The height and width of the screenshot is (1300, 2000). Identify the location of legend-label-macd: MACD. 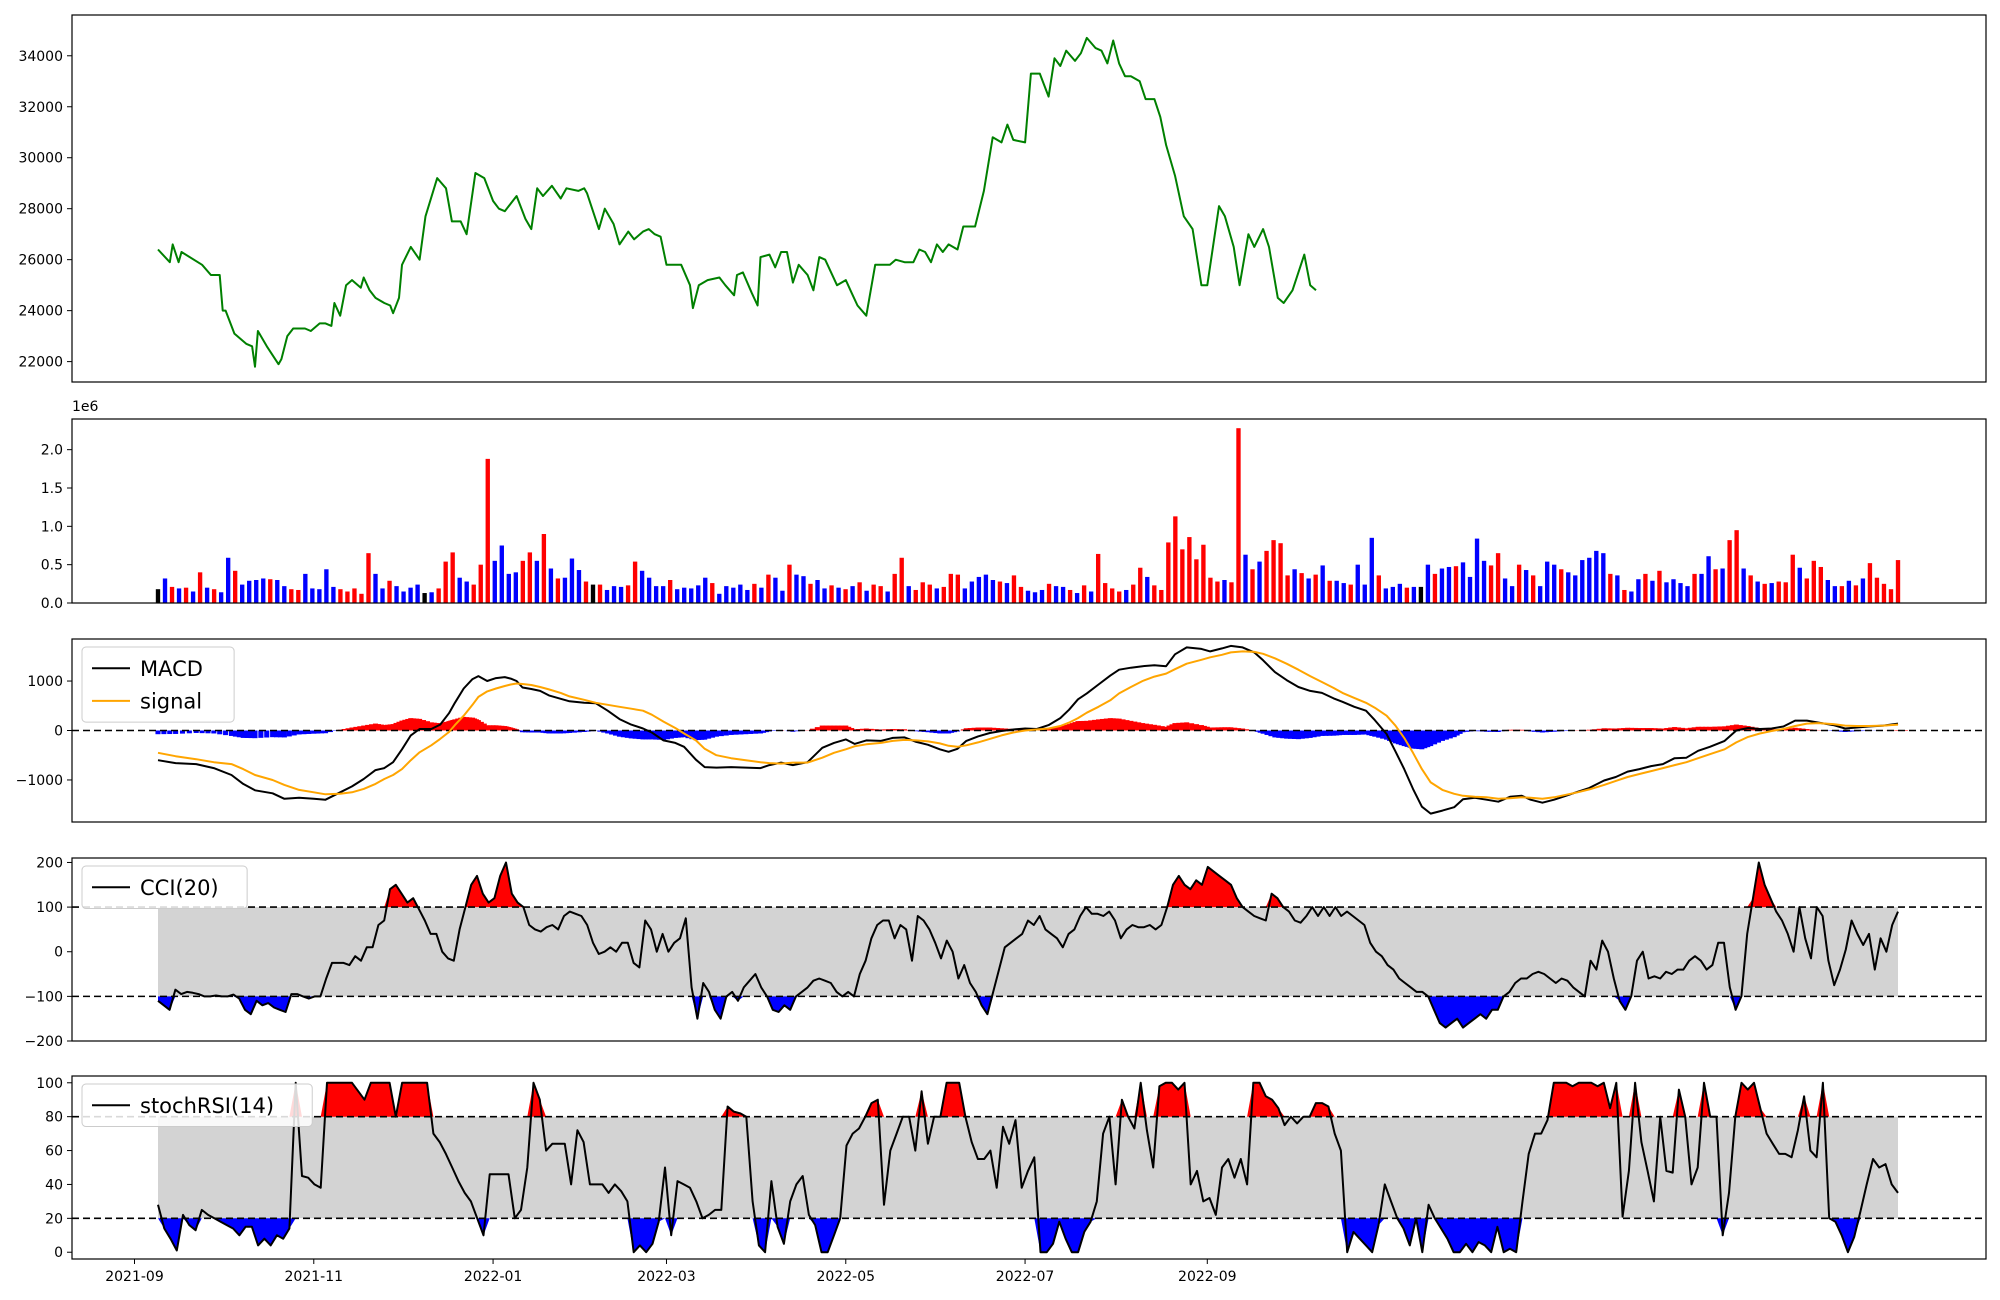
(171, 669).